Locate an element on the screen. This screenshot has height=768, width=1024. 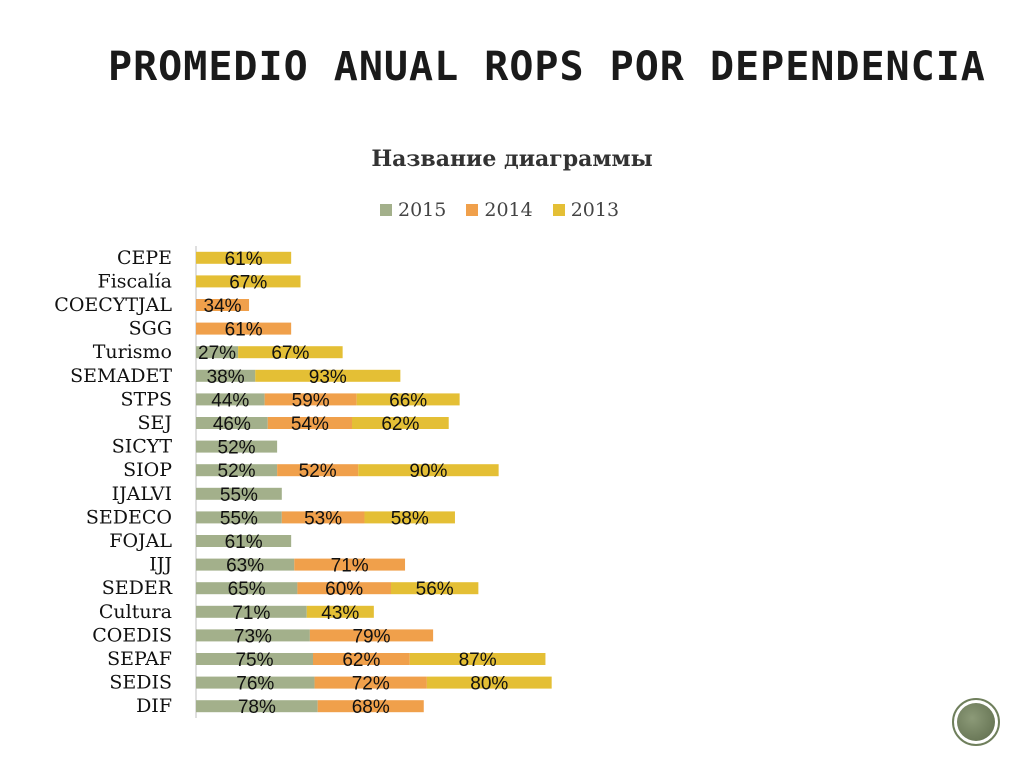
data-label-2014: 60% is located at coordinates (344, 589).